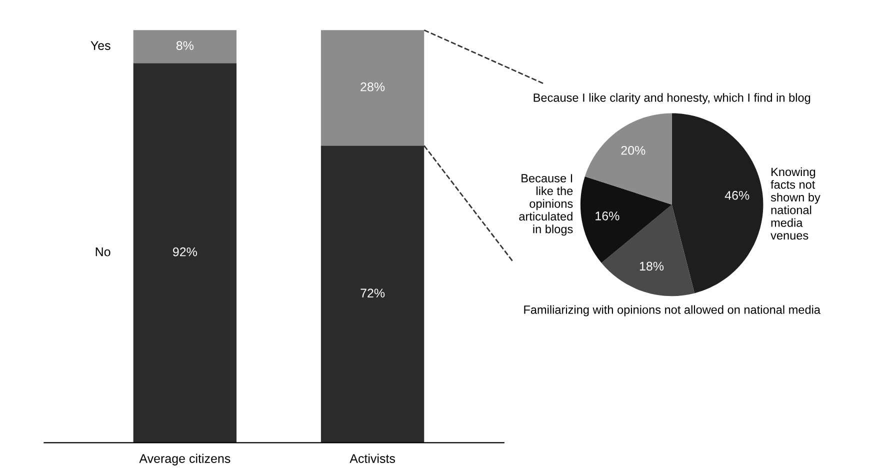 This screenshot has height=476, width=884. What do you see at coordinates (184, 251) in the screenshot?
I see `data-label: 92%` at bounding box center [184, 251].